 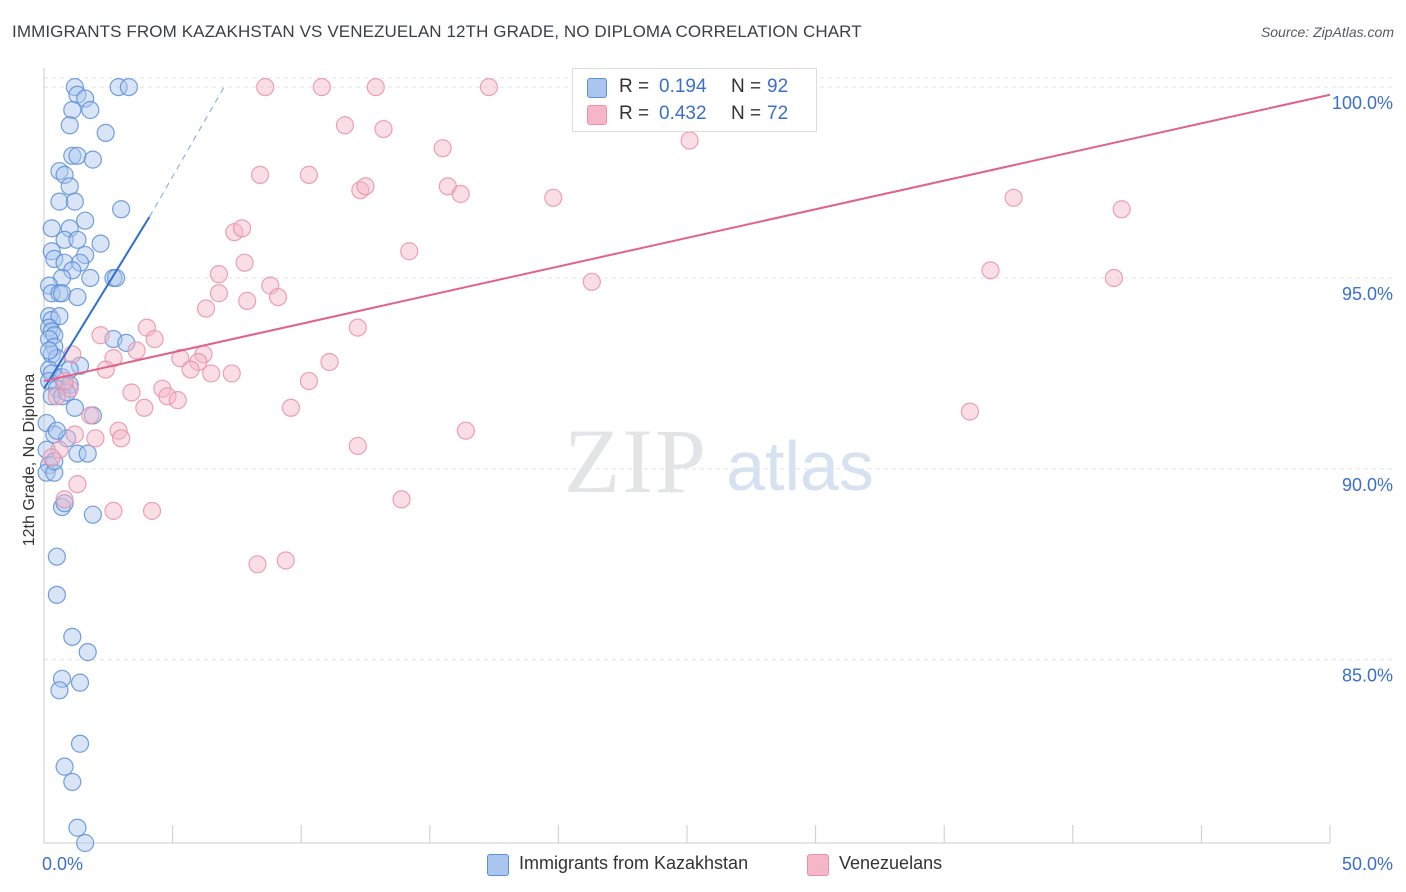 What do you see at coordinates (597, 115) in the screenshot?
I see `legend-swatch-pink` at bounding box center [597, 115].